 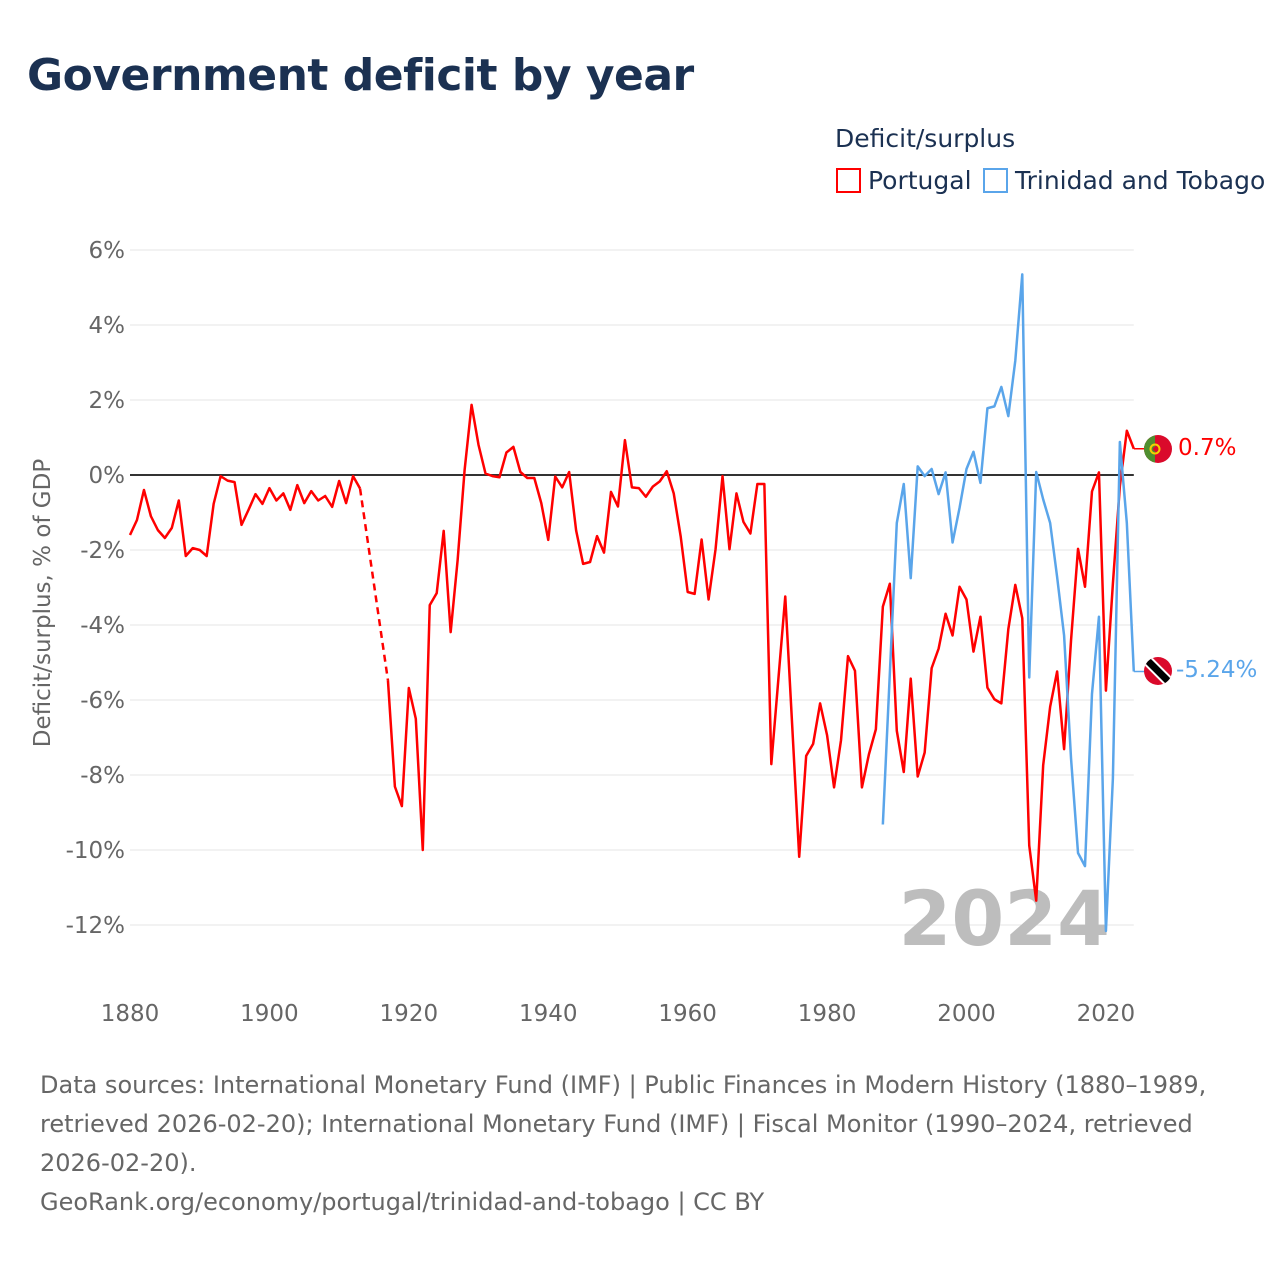 What do you see at coordinates (409, 1014) in the screenshot?
I see `x-tick-label: 1920` at bounding box center [409, 1014].